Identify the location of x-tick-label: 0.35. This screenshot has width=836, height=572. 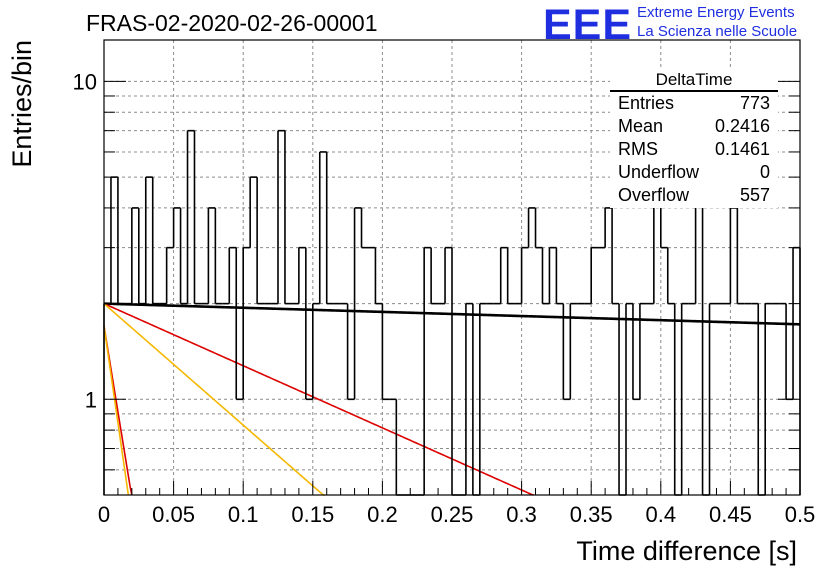
(591, 514).